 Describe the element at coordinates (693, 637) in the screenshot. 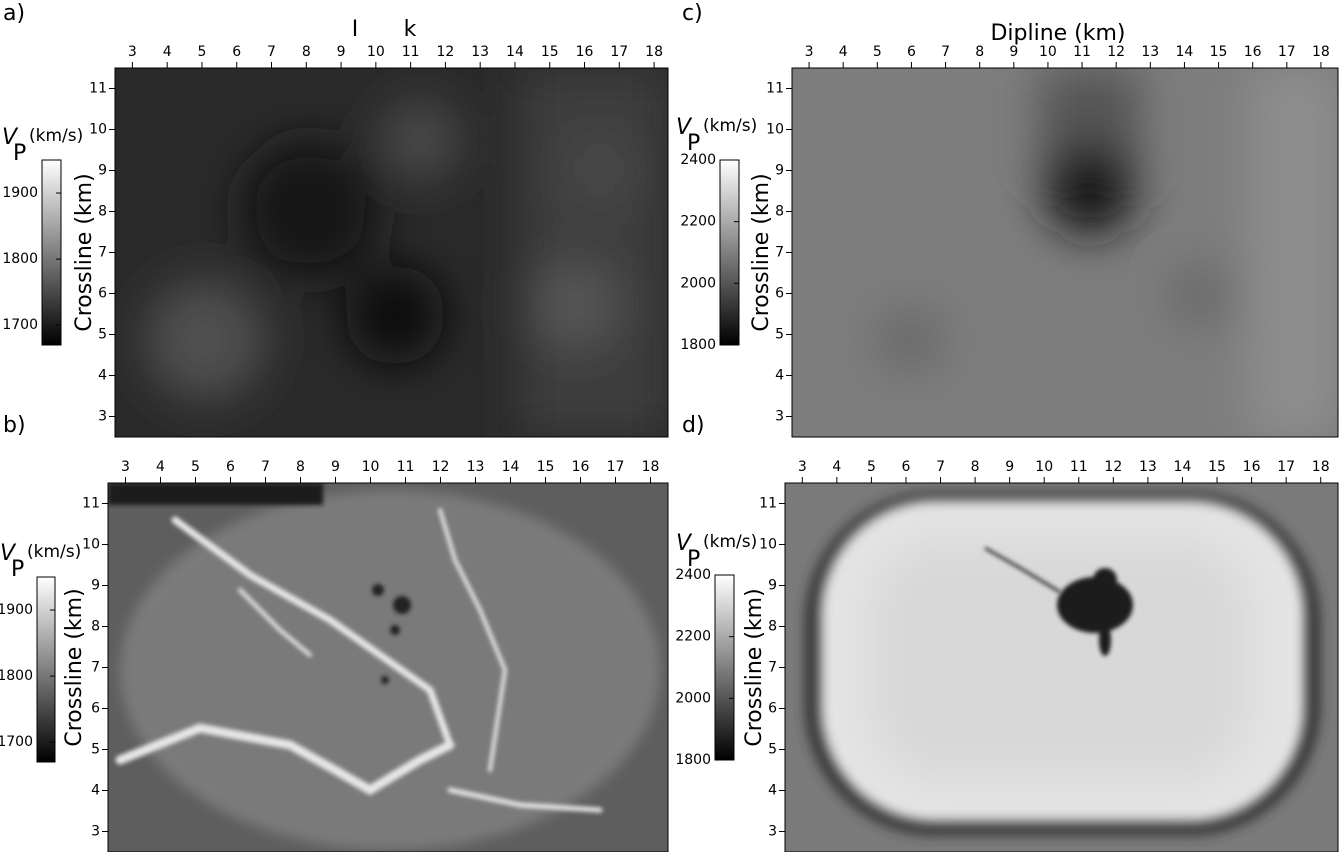

I see `colorbar-tick-label: 2200` at that location.